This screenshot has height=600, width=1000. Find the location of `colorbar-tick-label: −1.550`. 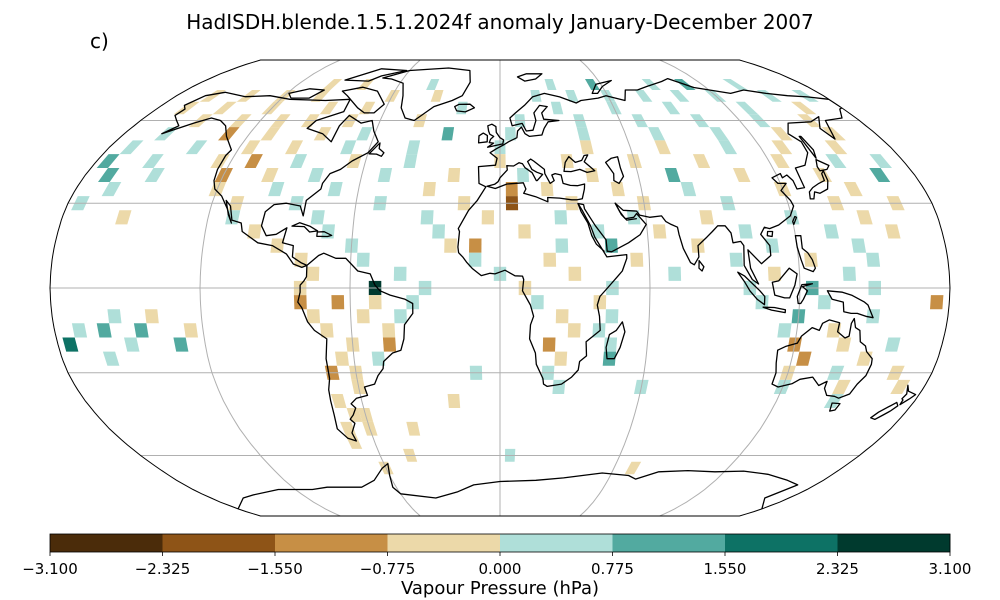

colorbar-tick-label: −1.550 is located at coordinates (275, 569).